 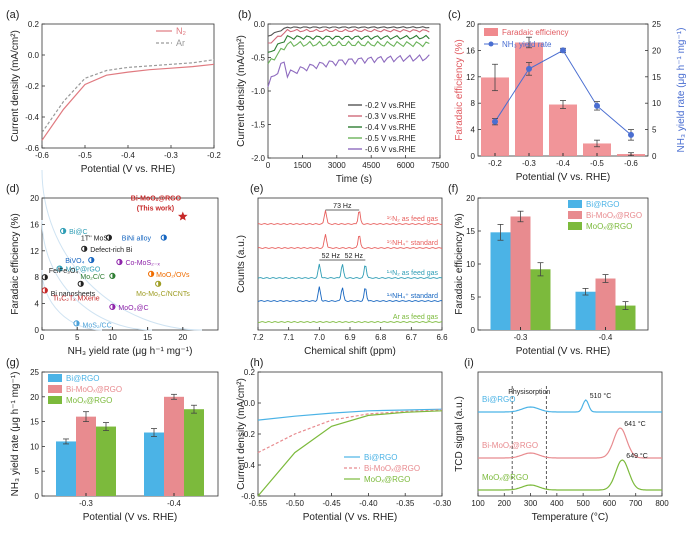 What do you see at coordinates (74, 261) in the screenshot?
I see `panel-d-point-label: BiVO₄` at bounding box center [74, 261].